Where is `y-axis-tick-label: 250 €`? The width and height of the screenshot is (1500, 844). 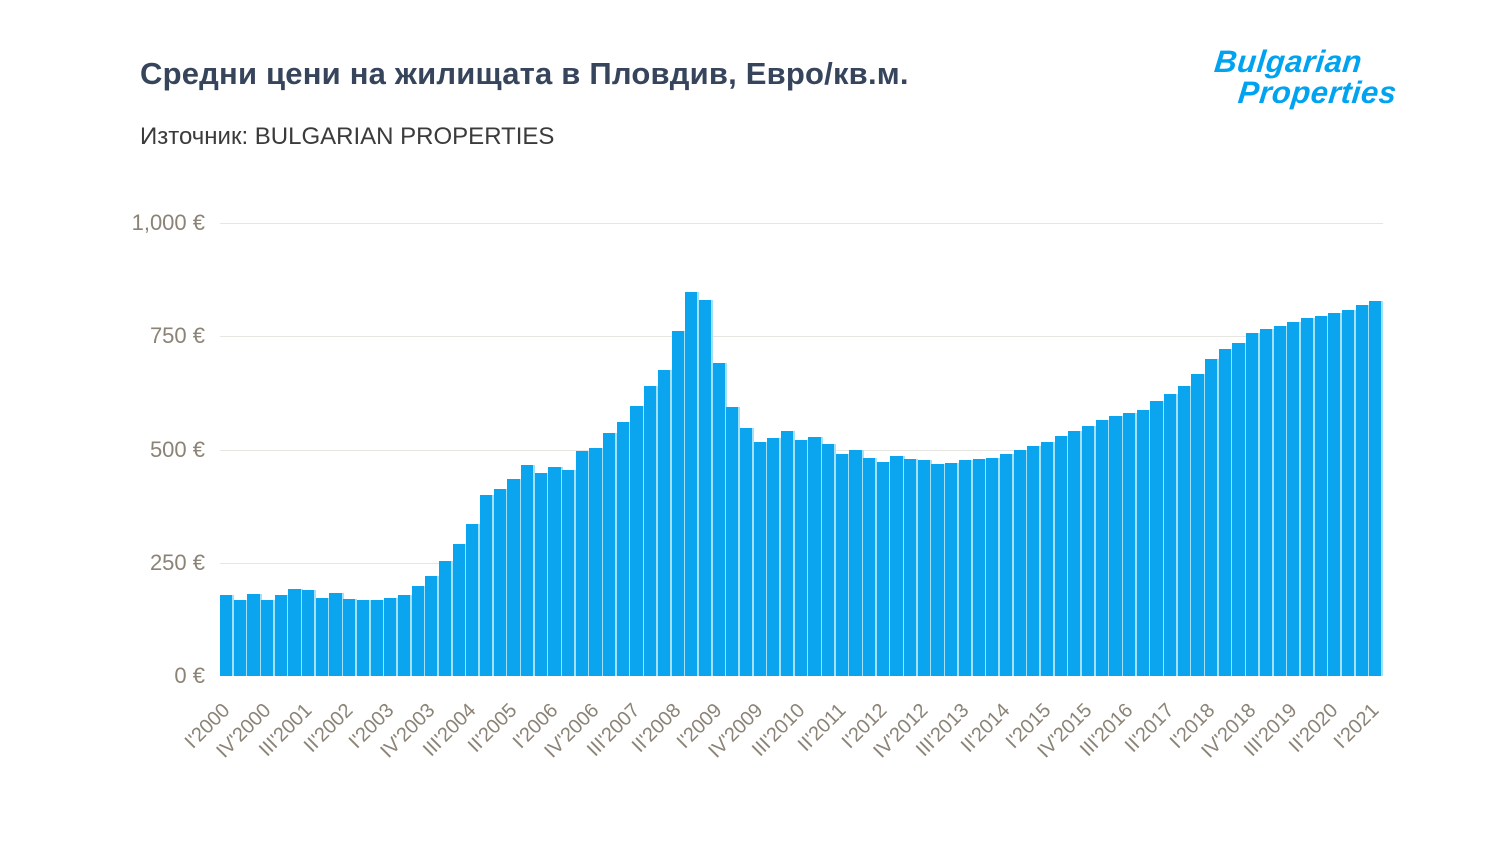 y-axis-tick-label: 250 € is located at coordinates (177, 562).